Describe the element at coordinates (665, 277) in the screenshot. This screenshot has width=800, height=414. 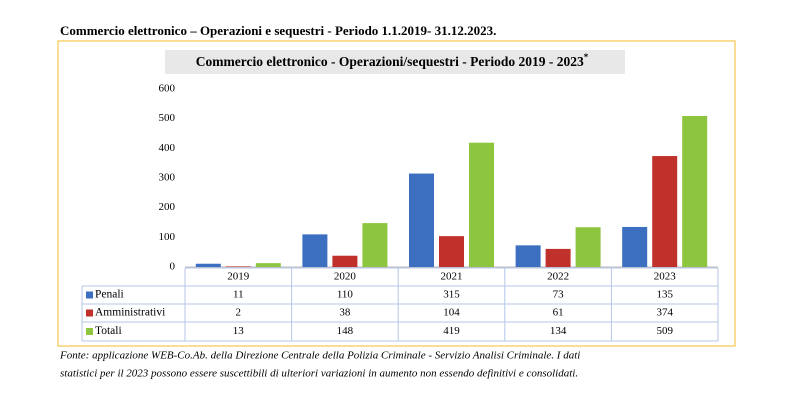
I see `x-tick-label: 2023` at that location.